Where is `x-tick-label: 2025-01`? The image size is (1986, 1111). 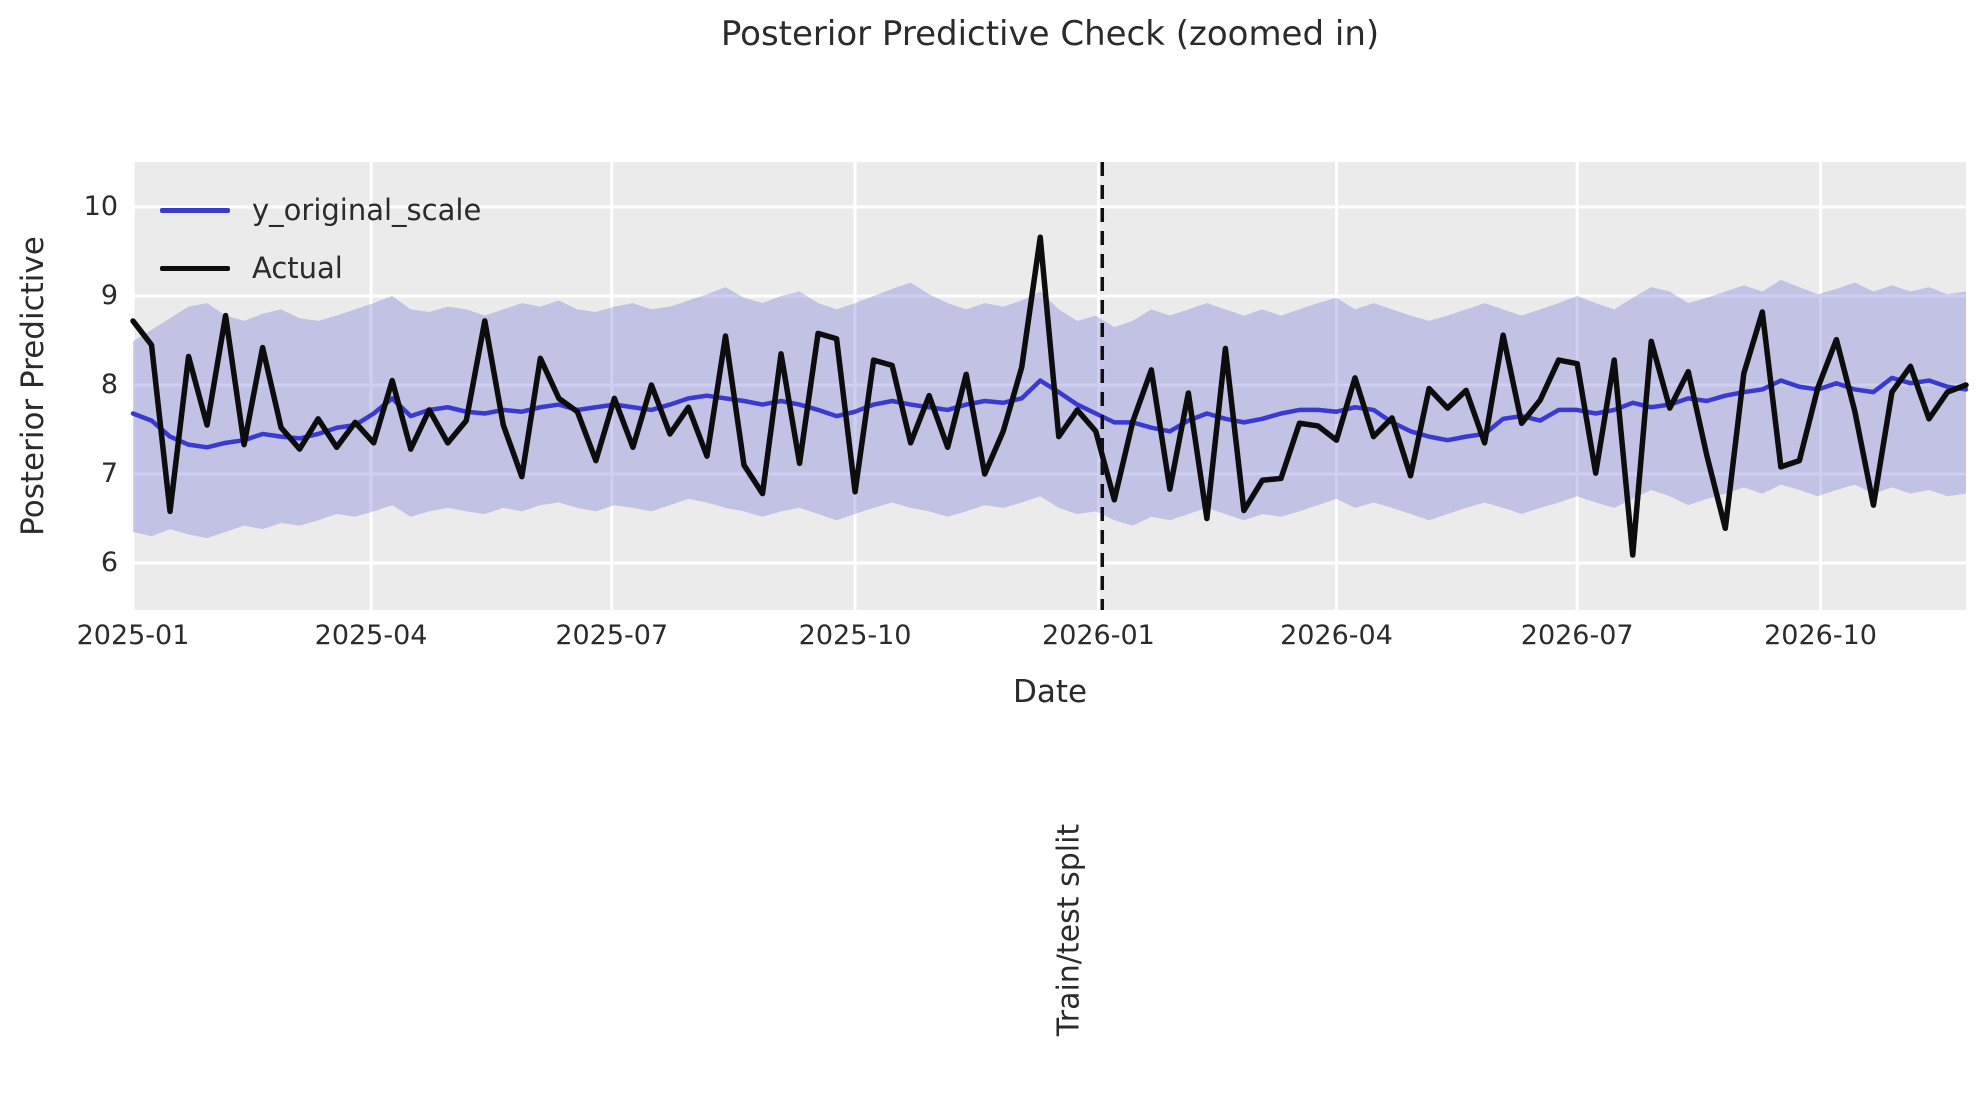
x-tick-label: 2025-01 is located at coordinates (133, 635).